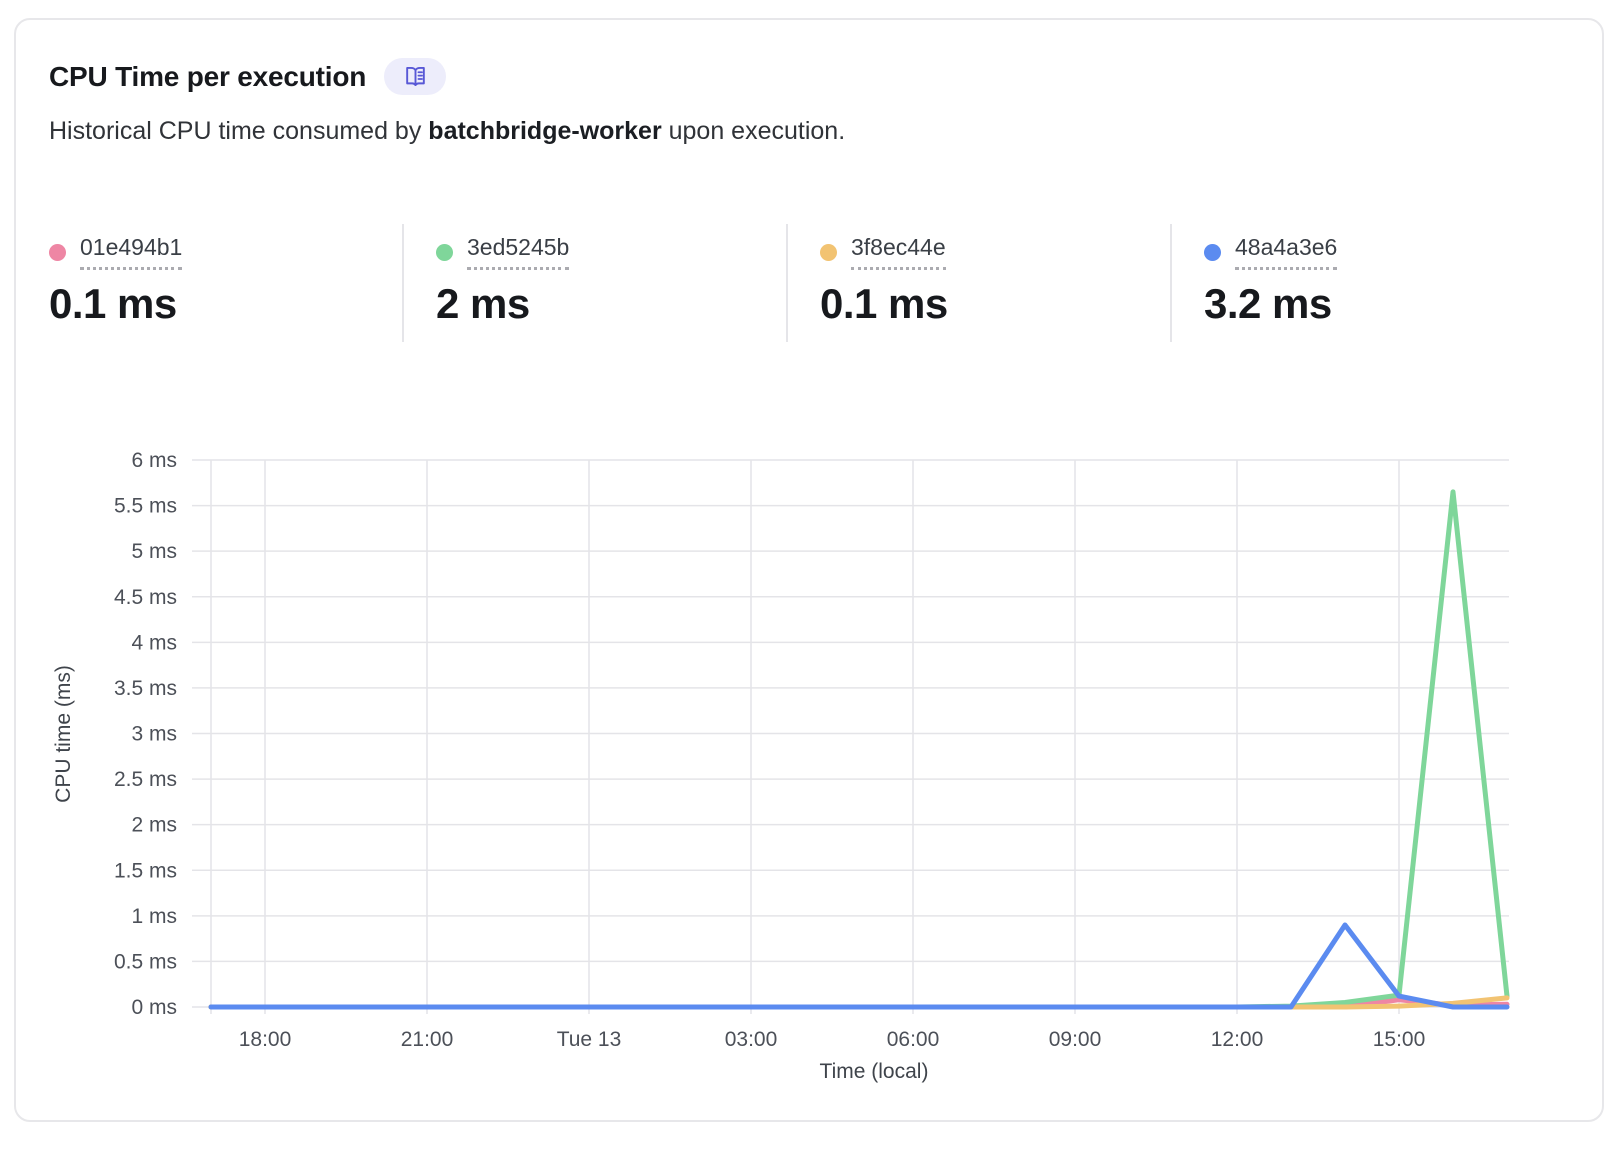 This screenshot has width=1618, height=1158. Describe the element at coordinates (225, 283) in the screenshot. I see `legend-item: 01e494b1 0.1 ms` at that location.